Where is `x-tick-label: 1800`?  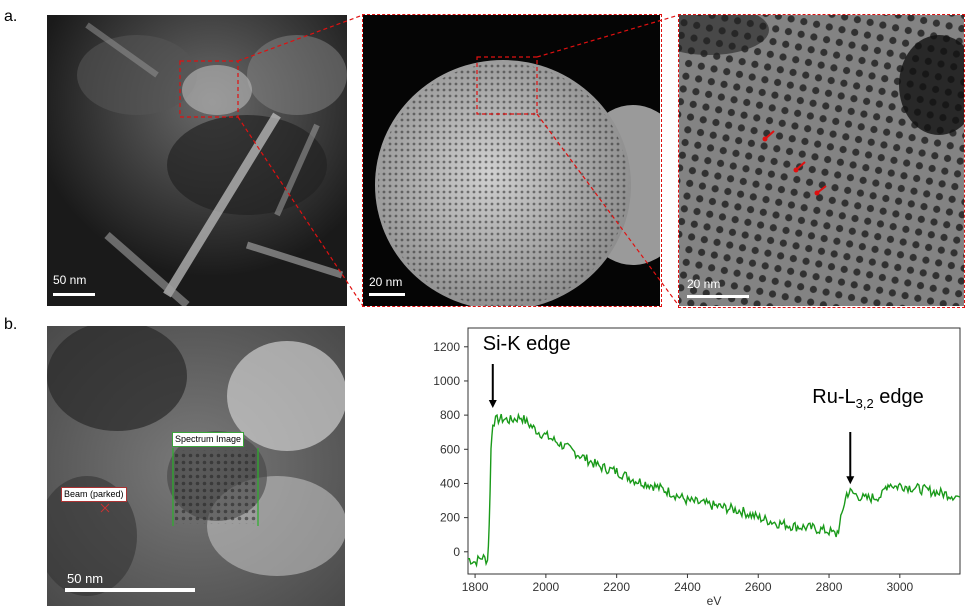 x-tick-label: 1800 is located at coordinates (475, 587).